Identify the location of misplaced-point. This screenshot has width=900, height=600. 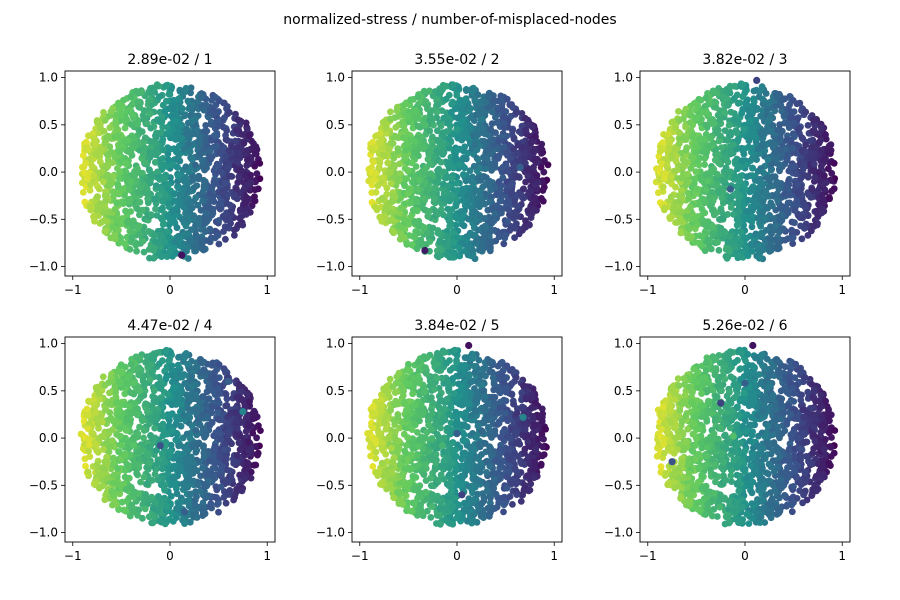
(425, 250).